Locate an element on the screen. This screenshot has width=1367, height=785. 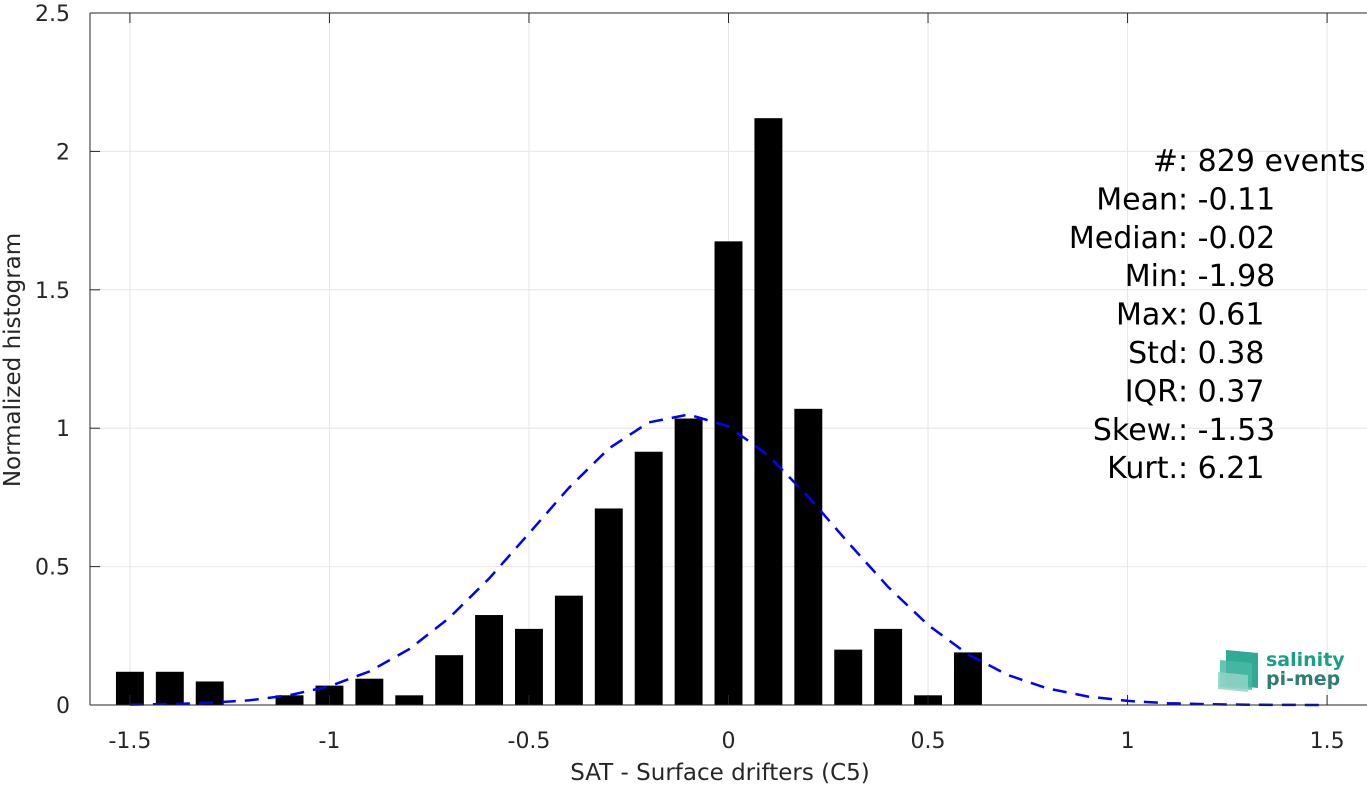
logo-line2: pi-mep is located at coordinates (1303, 679).